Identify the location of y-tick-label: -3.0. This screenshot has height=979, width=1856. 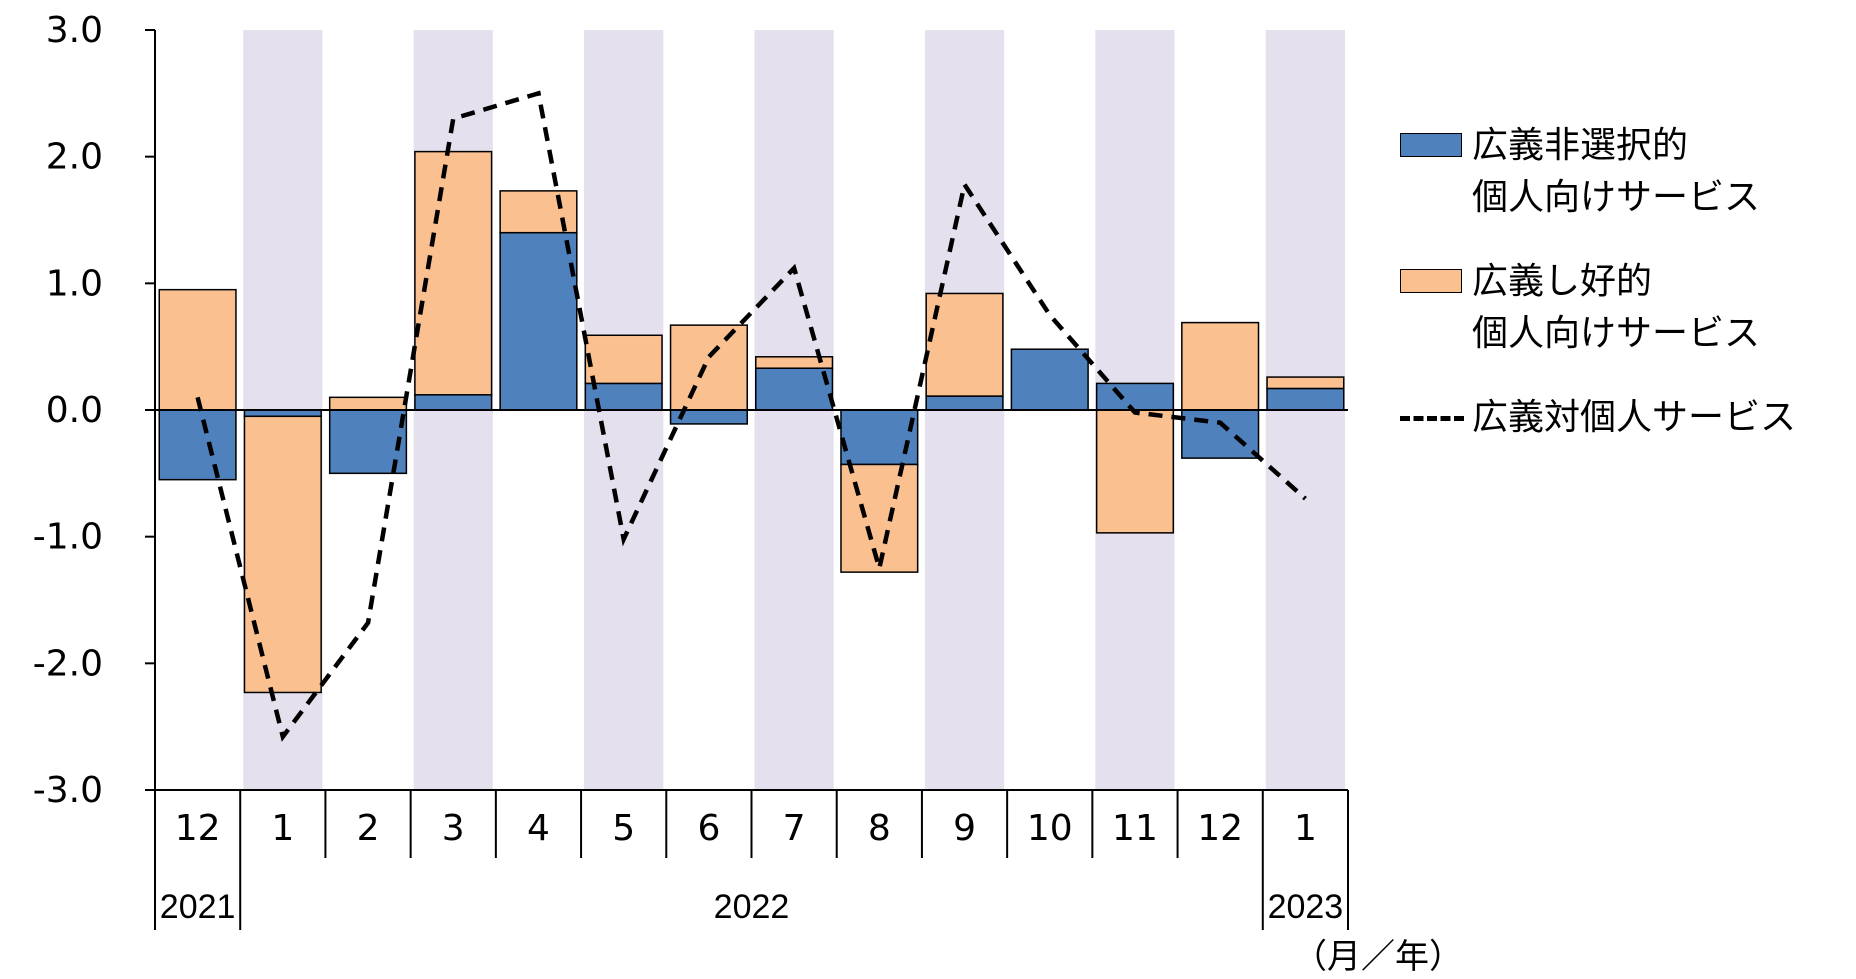
(68, 790).